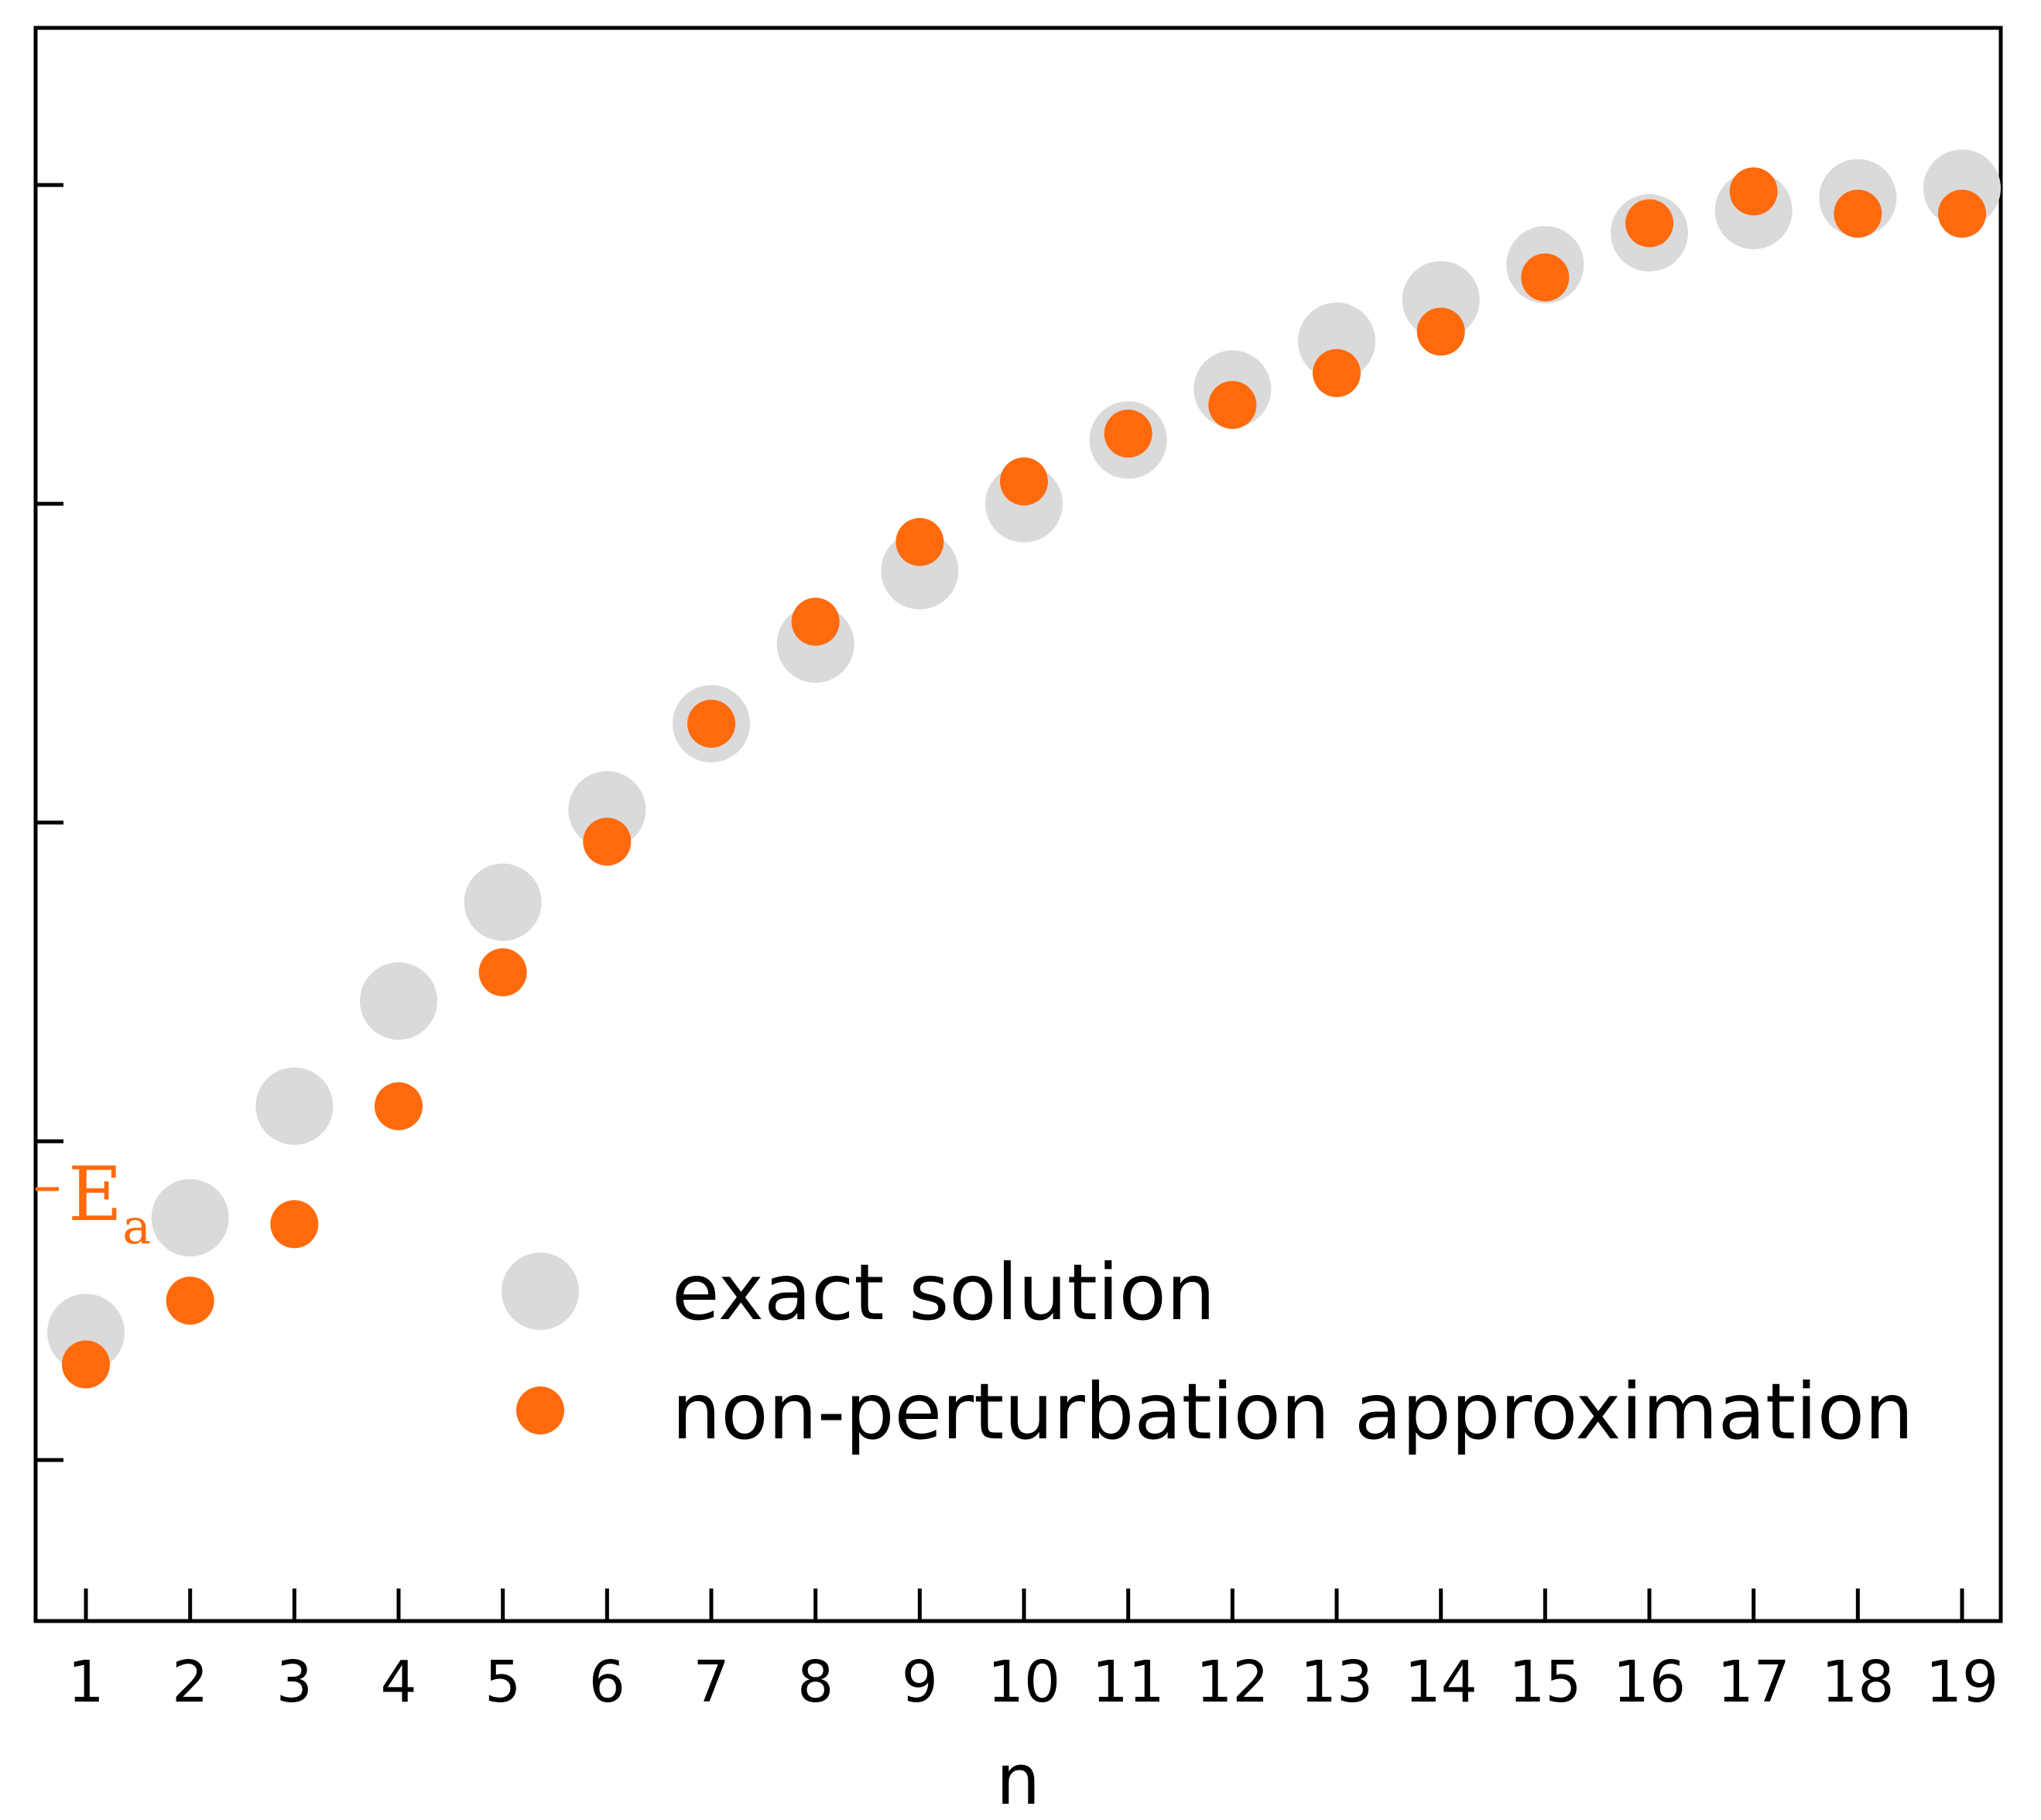  Describe the element at coordinates (1233, 1682) in the screenshot. I see `x-tick-label: 12` at that location.